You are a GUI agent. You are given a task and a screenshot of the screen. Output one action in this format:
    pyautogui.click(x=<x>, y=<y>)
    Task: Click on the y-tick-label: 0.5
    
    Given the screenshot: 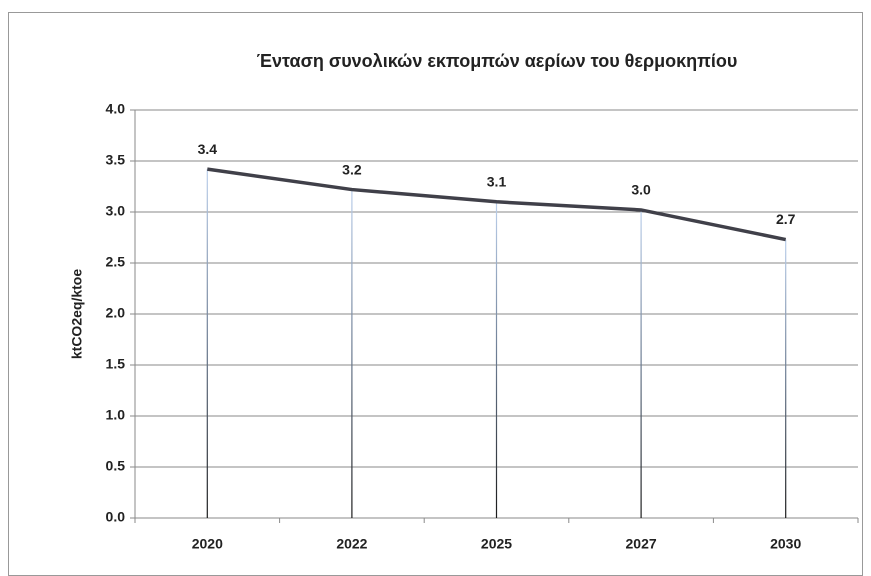 What is the action you would take?
    pyautogui.click(x=116, y=466)
    